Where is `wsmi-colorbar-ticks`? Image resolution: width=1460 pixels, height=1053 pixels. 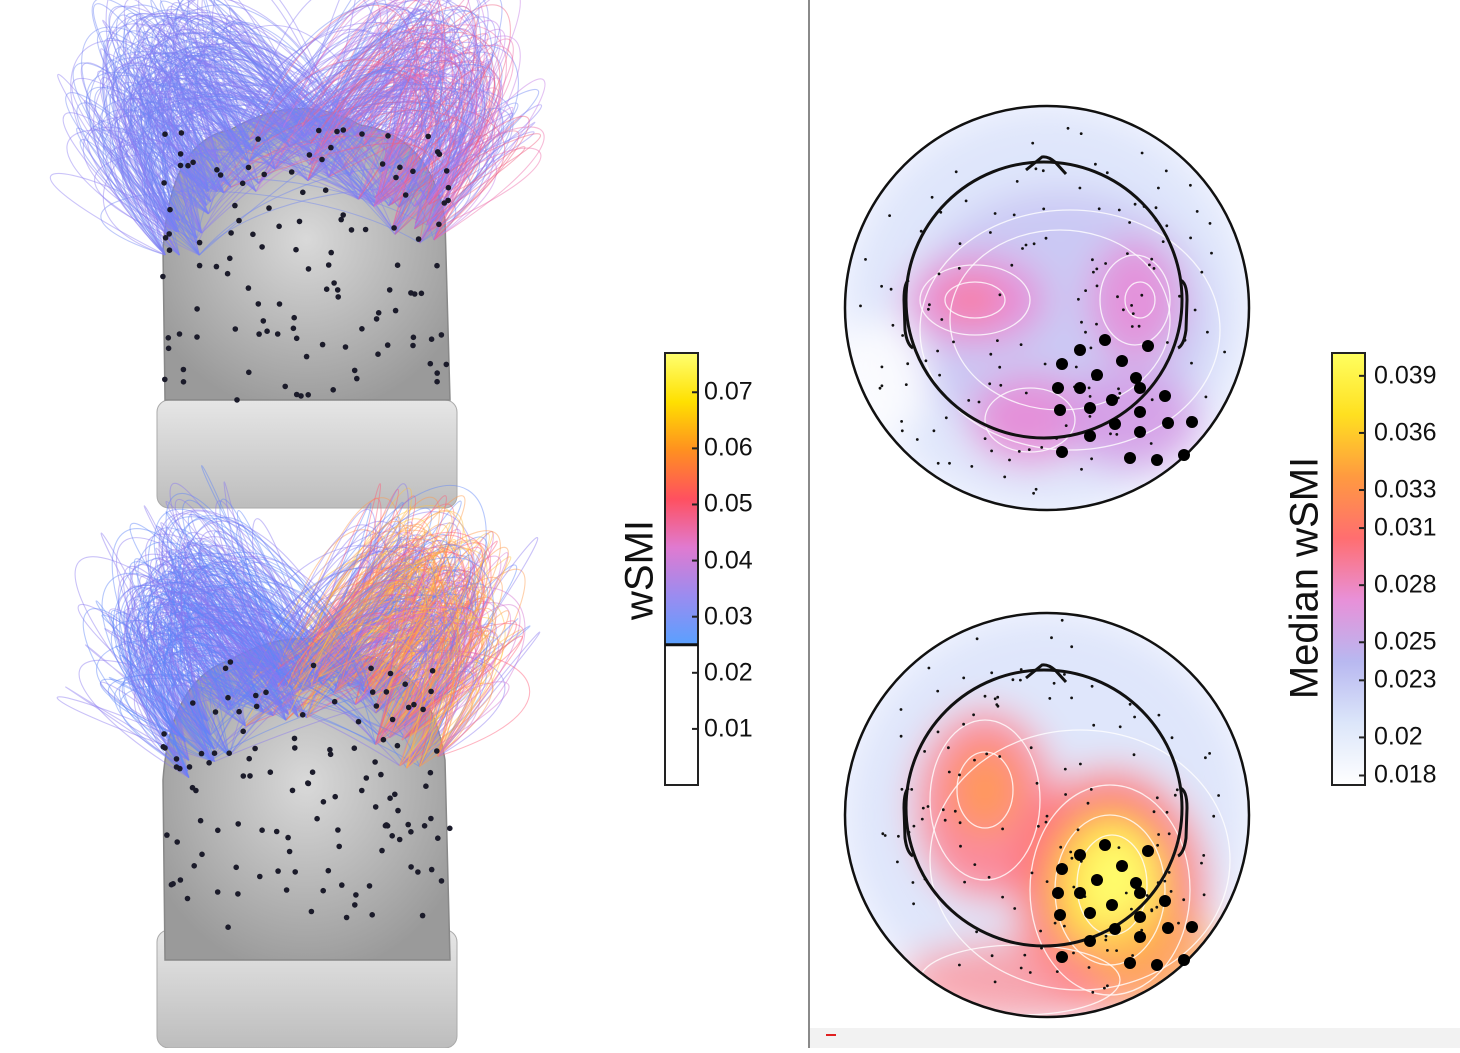
wsmi-colorbar-ticks is located at coordinates (695, 560).